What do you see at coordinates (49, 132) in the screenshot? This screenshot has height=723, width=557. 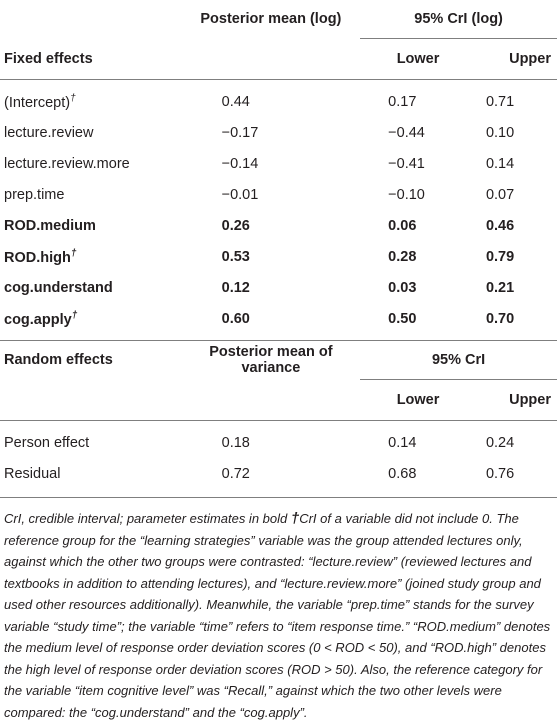 I see `row-label-text: lecture.review` at bounding box center [49, 132].